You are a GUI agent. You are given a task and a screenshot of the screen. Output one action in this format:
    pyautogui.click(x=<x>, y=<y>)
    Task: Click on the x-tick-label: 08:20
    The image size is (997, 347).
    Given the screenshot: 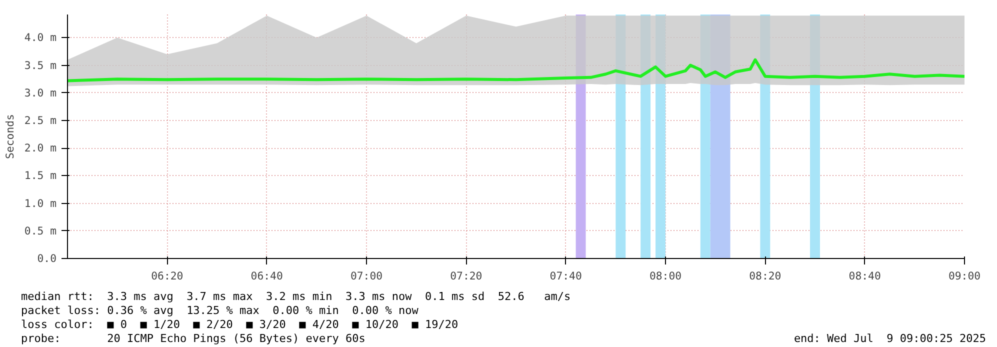 What is the action you would take?
    pyautogui.click(x=765, y=276)
    